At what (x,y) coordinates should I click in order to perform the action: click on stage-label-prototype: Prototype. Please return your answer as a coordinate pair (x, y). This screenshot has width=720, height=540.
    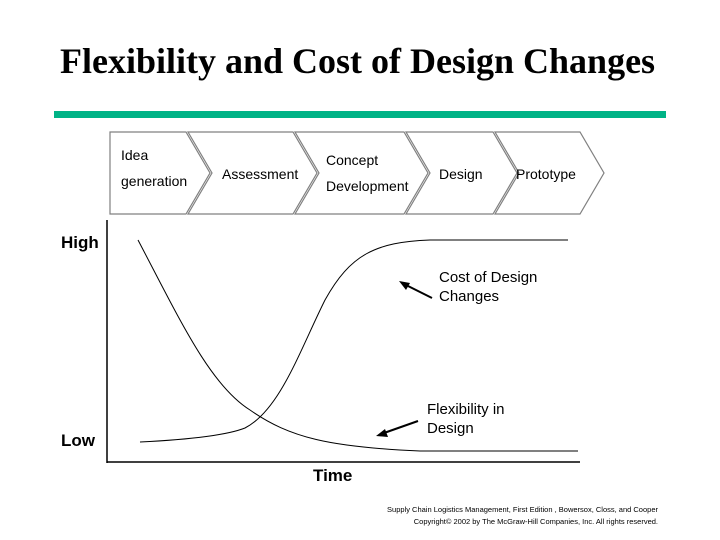
    Looking at the image, I should click on (546, 174).